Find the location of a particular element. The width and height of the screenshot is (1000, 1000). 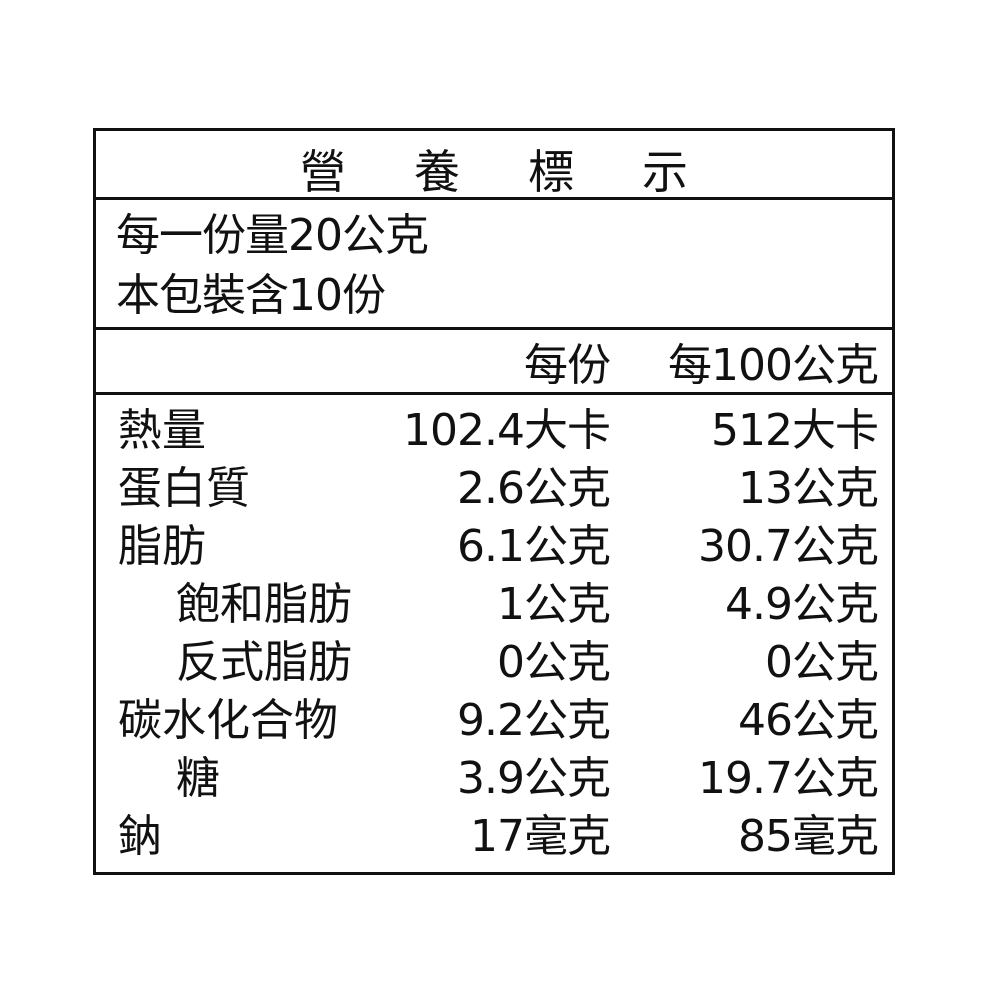

per-100g-value: 0公克 is located at coordinates (822, 662).